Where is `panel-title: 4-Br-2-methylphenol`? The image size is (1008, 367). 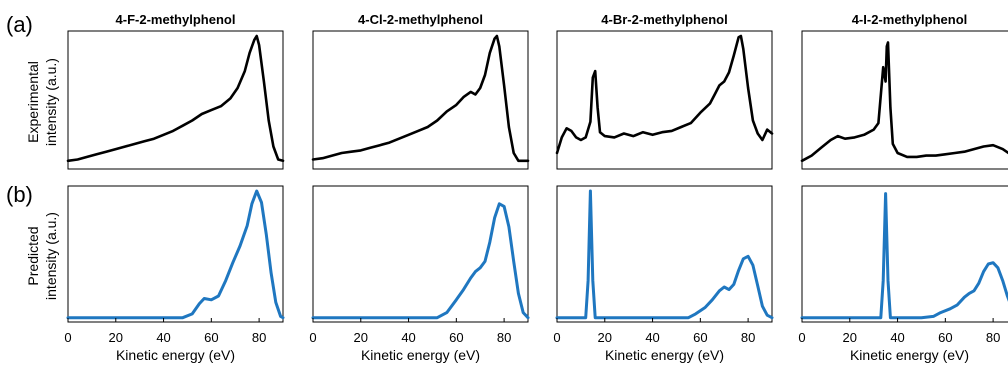 panel-title: 4-Br-2-methylphenol is located at coordinates (664, 19).